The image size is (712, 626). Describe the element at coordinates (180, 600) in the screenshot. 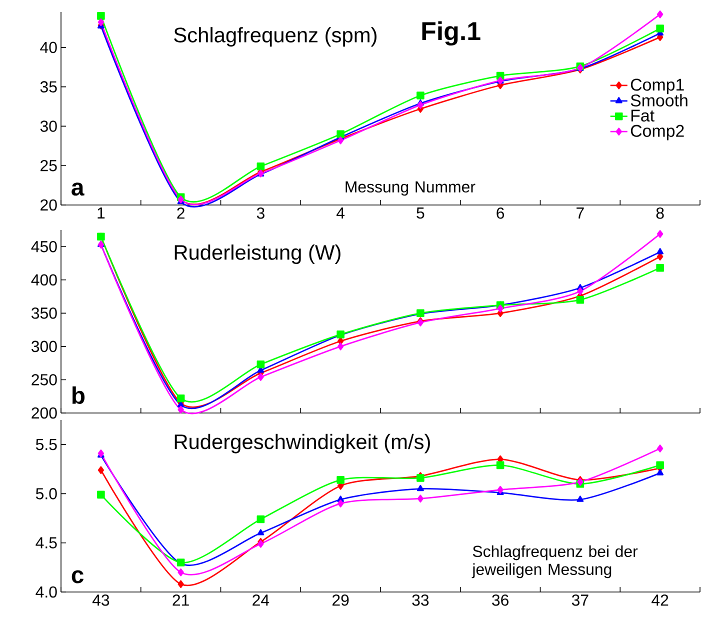

I see `x-tick-label: 21` at that location.